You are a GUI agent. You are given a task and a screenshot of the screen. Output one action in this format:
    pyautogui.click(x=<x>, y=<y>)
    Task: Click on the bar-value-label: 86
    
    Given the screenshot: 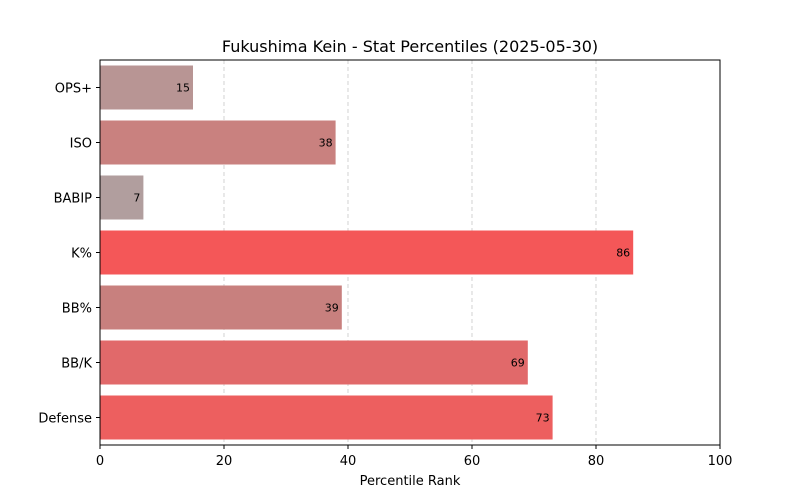 What is the action you would take?
    pyautogui.click(x=623, y=253)
    